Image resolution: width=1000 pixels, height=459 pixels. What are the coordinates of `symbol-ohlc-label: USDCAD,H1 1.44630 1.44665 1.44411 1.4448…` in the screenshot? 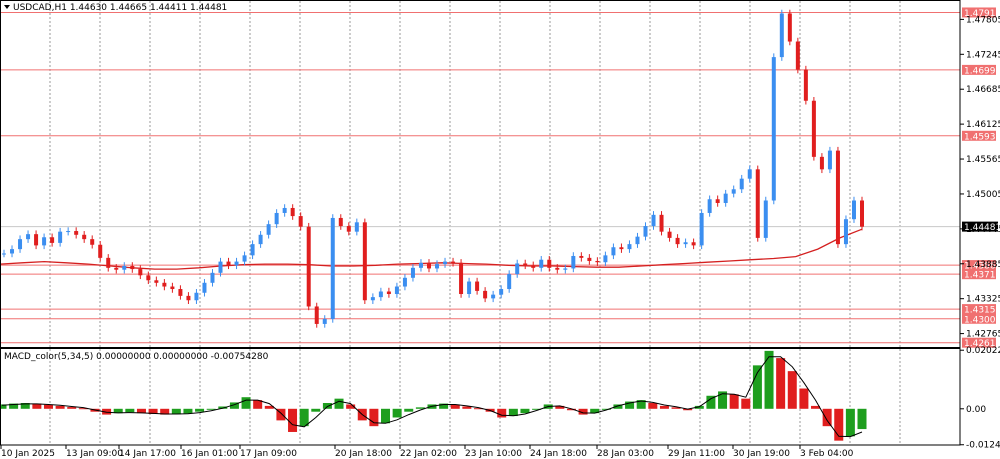 It's located at (120, 8).